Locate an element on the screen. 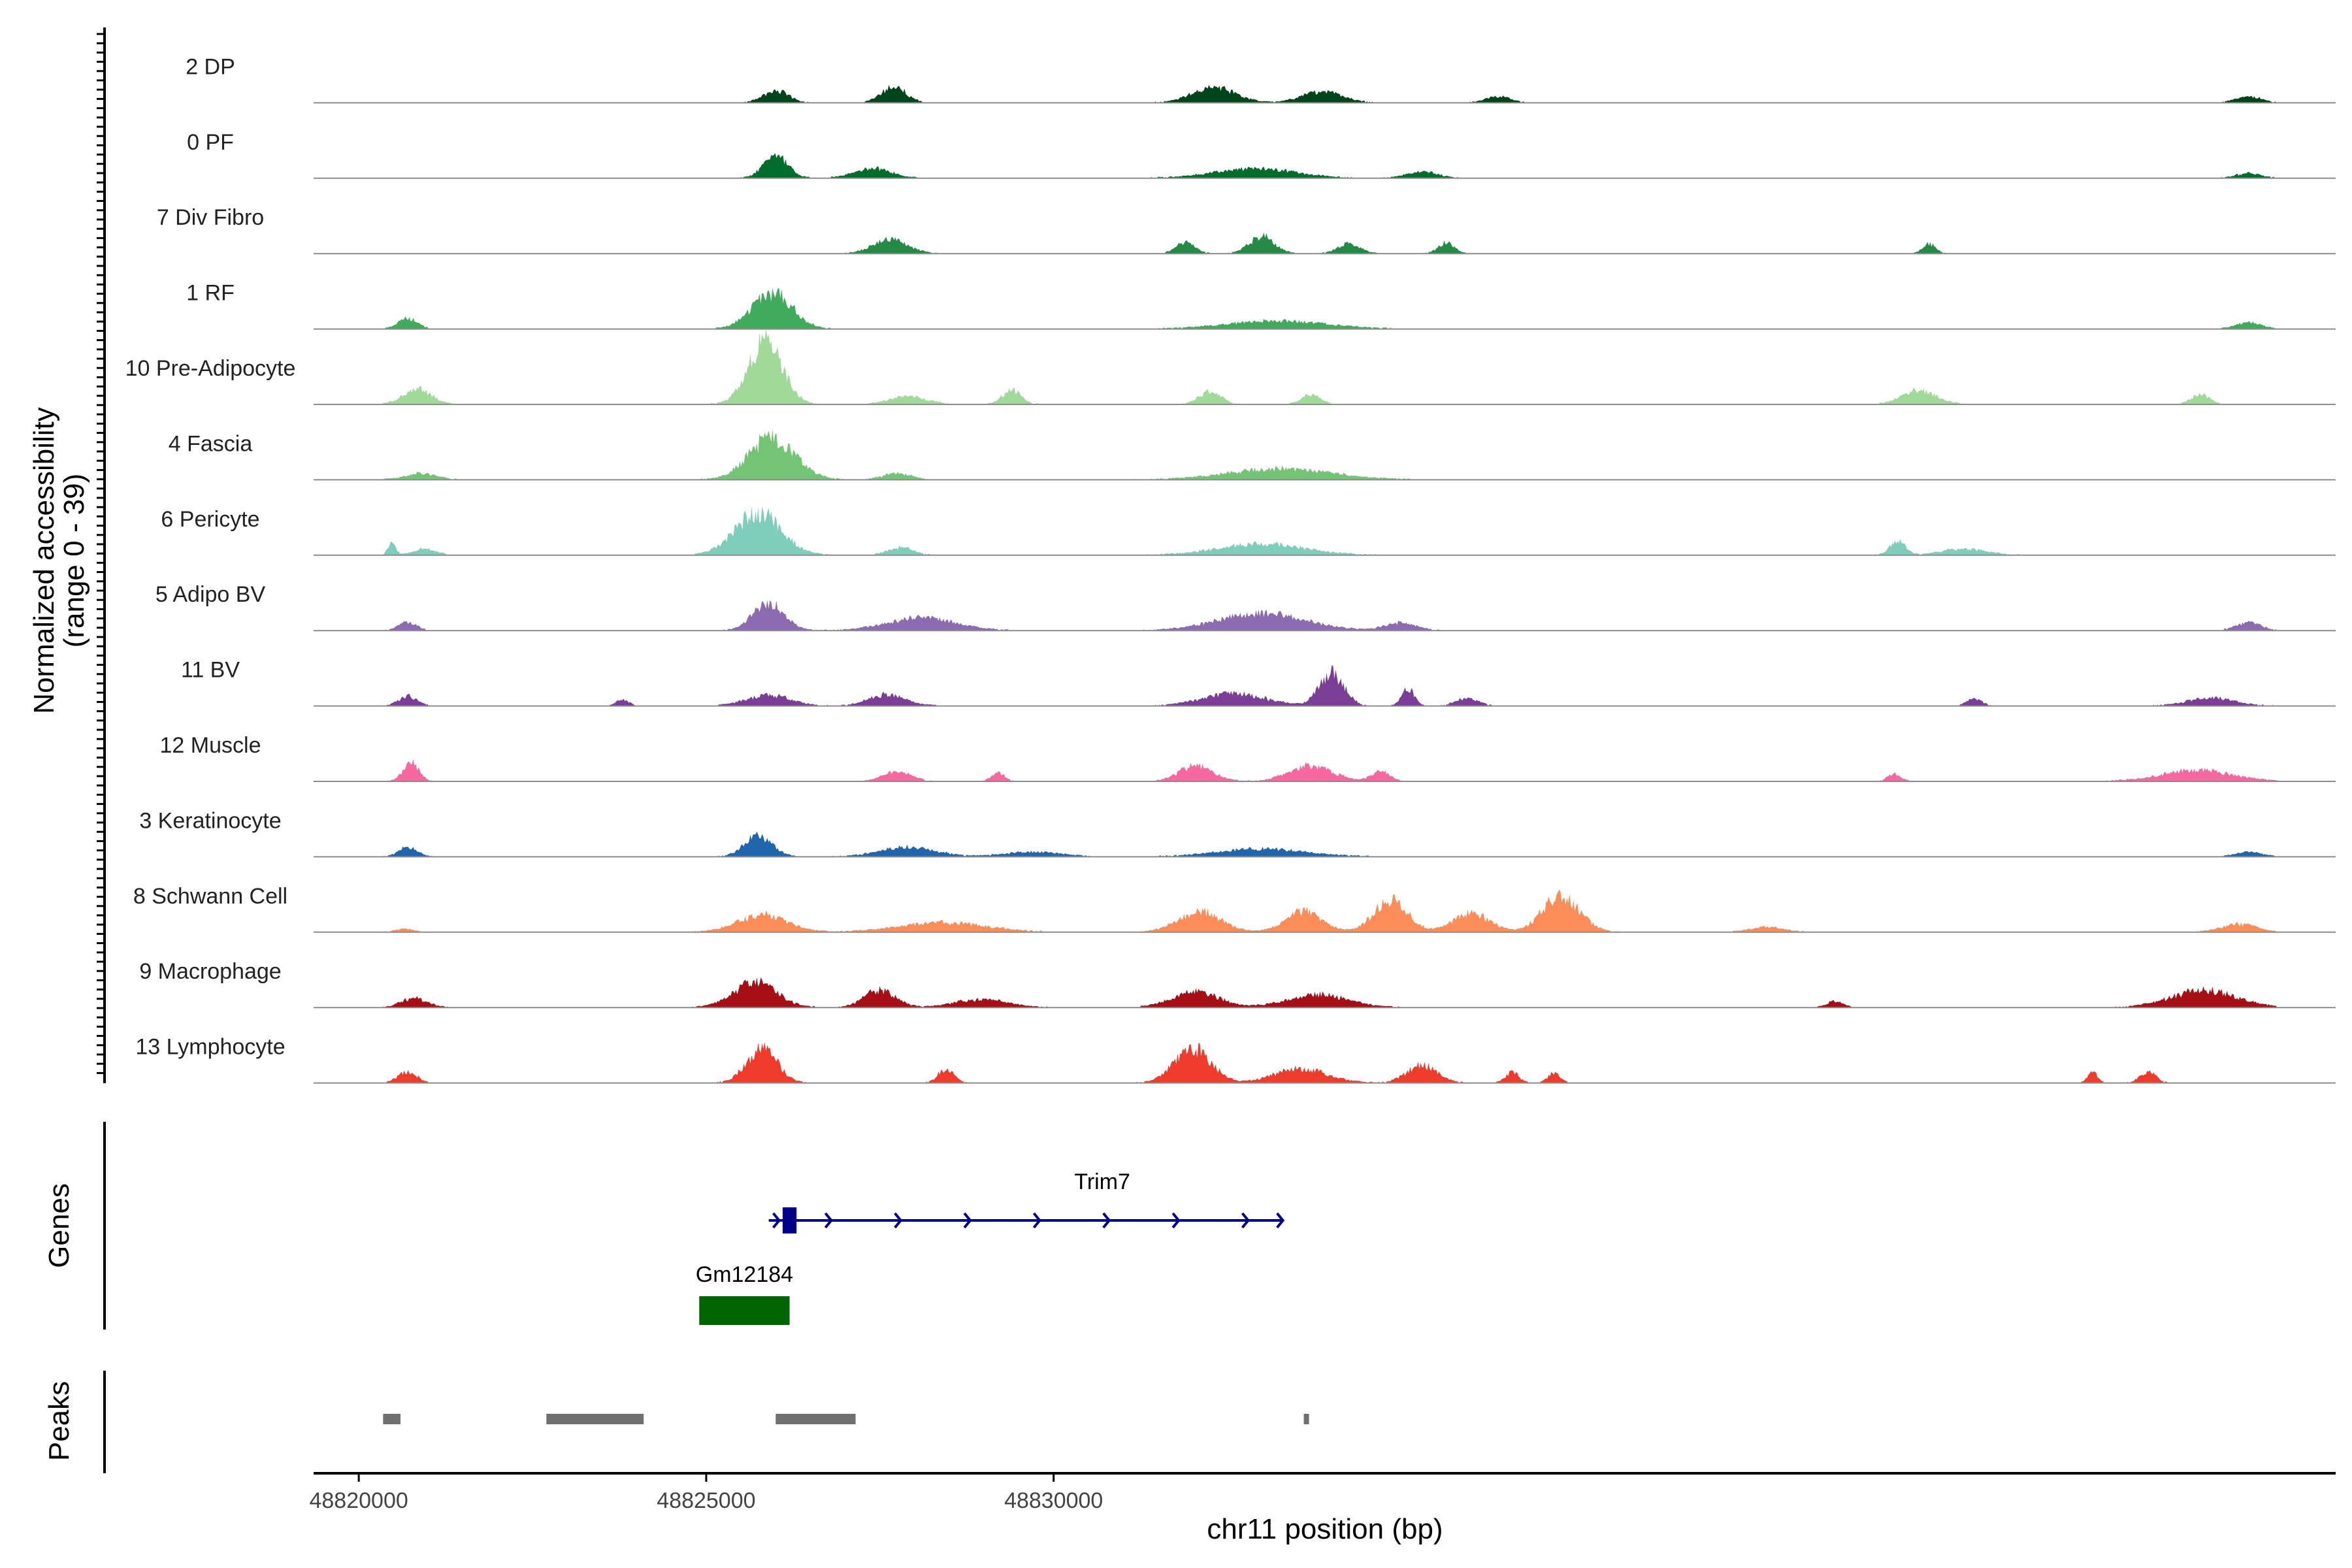 The height and width of the screenshot is (1568, 2352). x-axis-title: chr11 position (bp) is located at coordinates (1325, 1529).